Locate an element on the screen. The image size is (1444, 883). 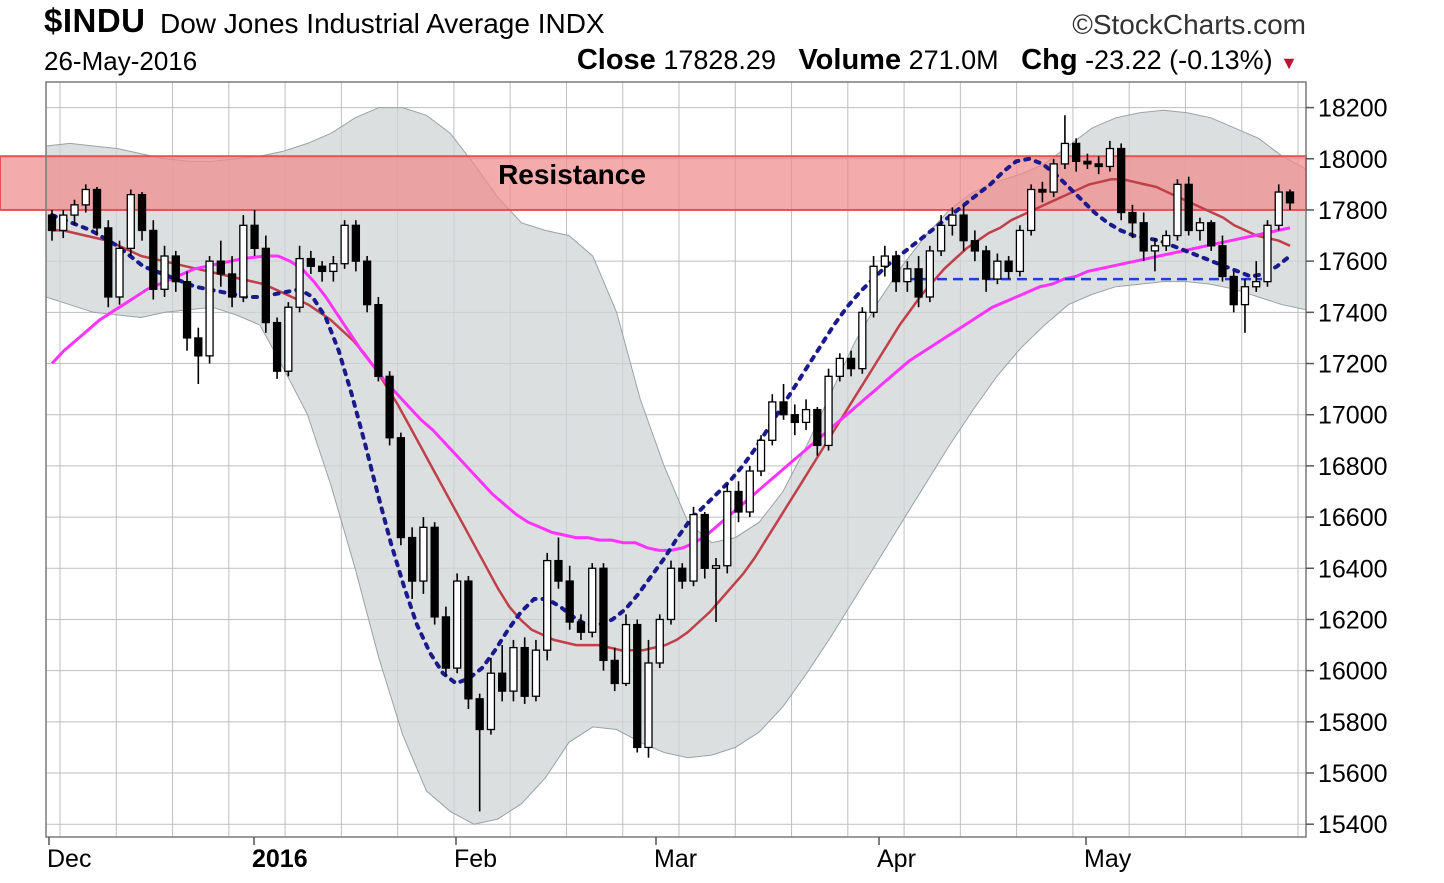
x-tick-label-4: Apr is located at coordinates (896, 859).